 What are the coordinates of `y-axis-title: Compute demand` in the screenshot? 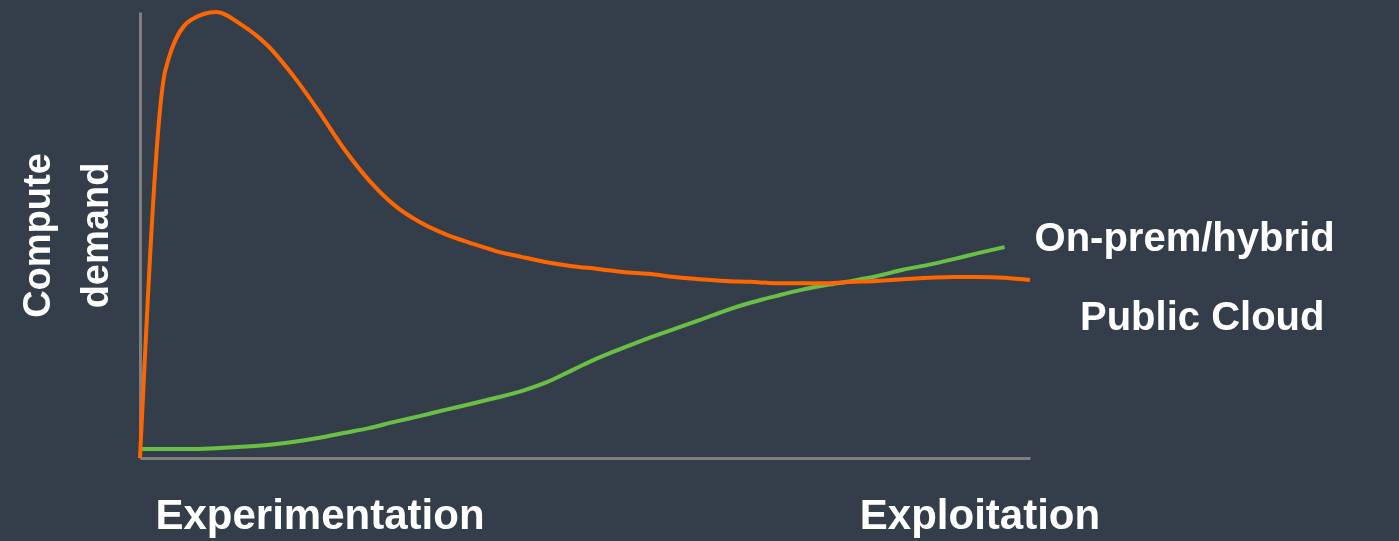 It's located at (65, 235).